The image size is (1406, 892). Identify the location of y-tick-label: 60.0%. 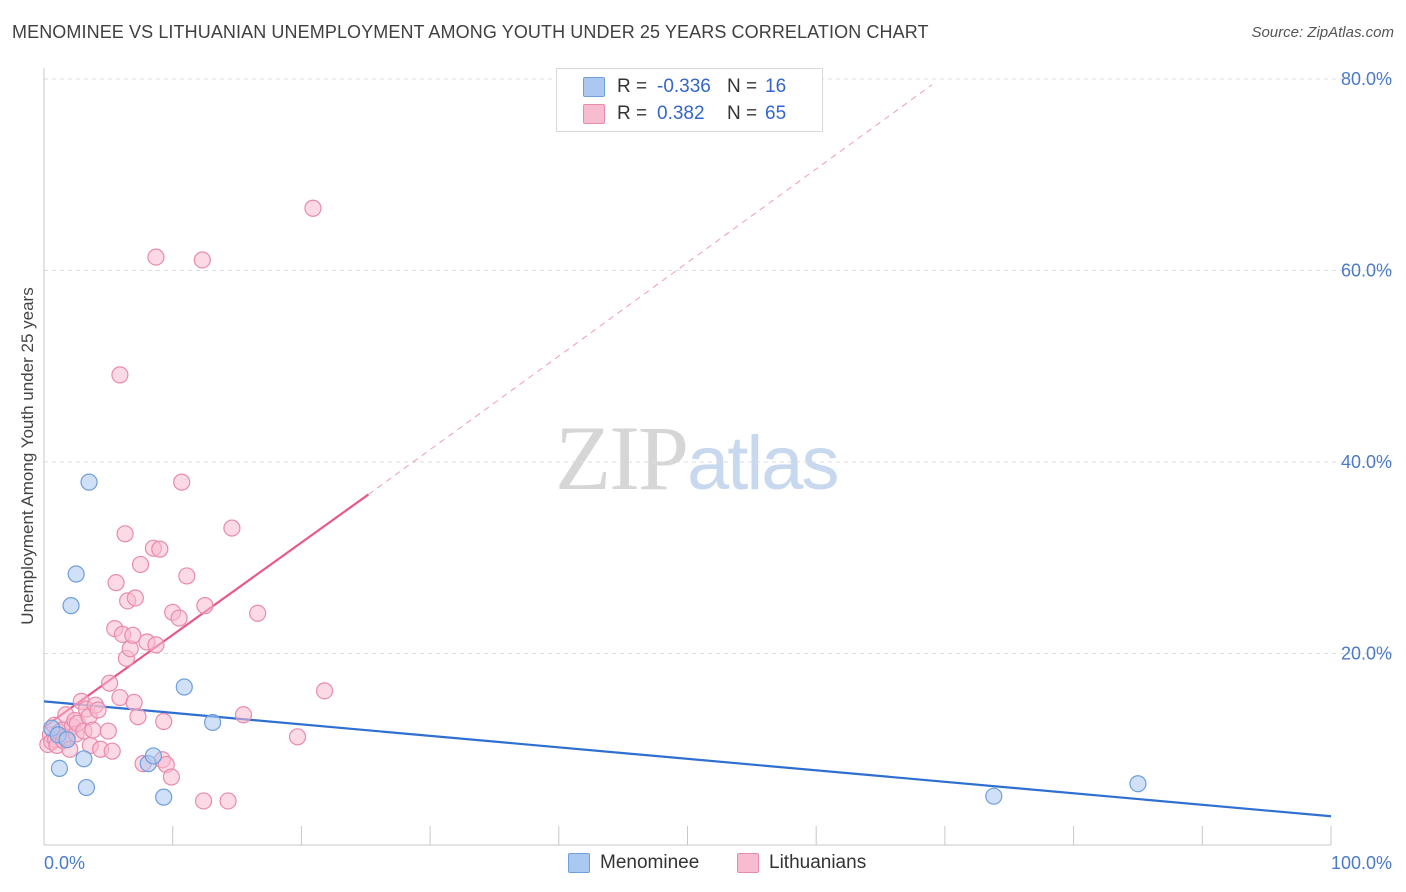
(1366, 271).